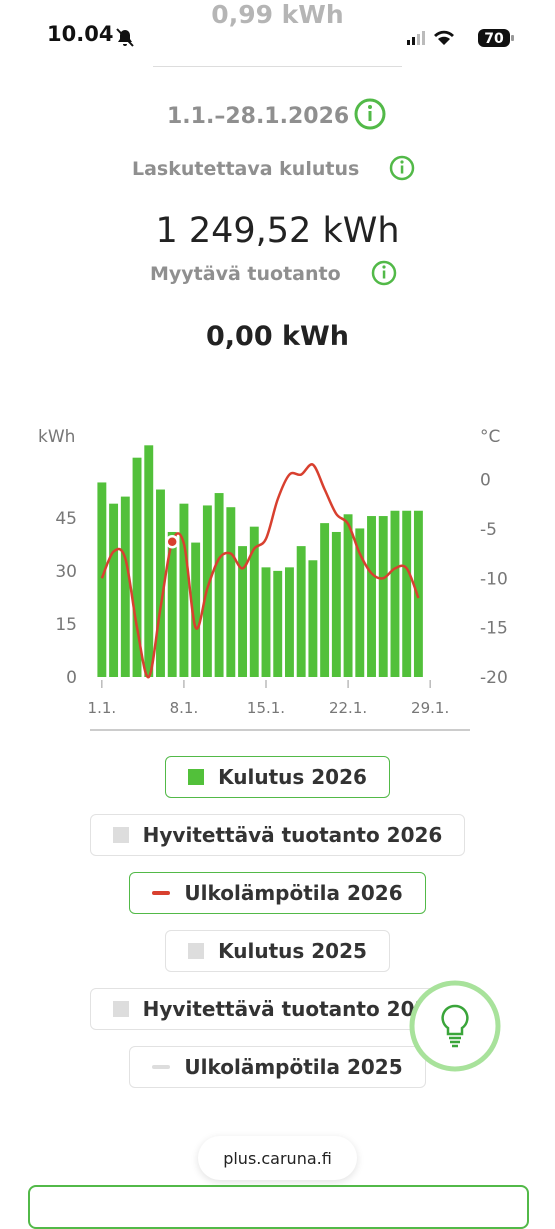 The image size is (555, 1229). I want to click on legend-toggle: Ulkolämpötila 2026, so click(277, 893).